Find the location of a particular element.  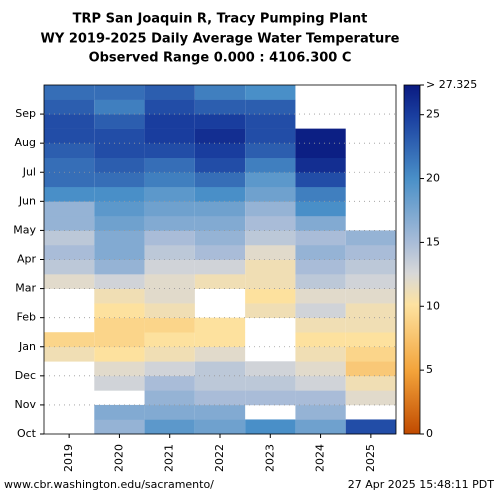

y-tick-label: Jun is located at coordinates (27, 200).